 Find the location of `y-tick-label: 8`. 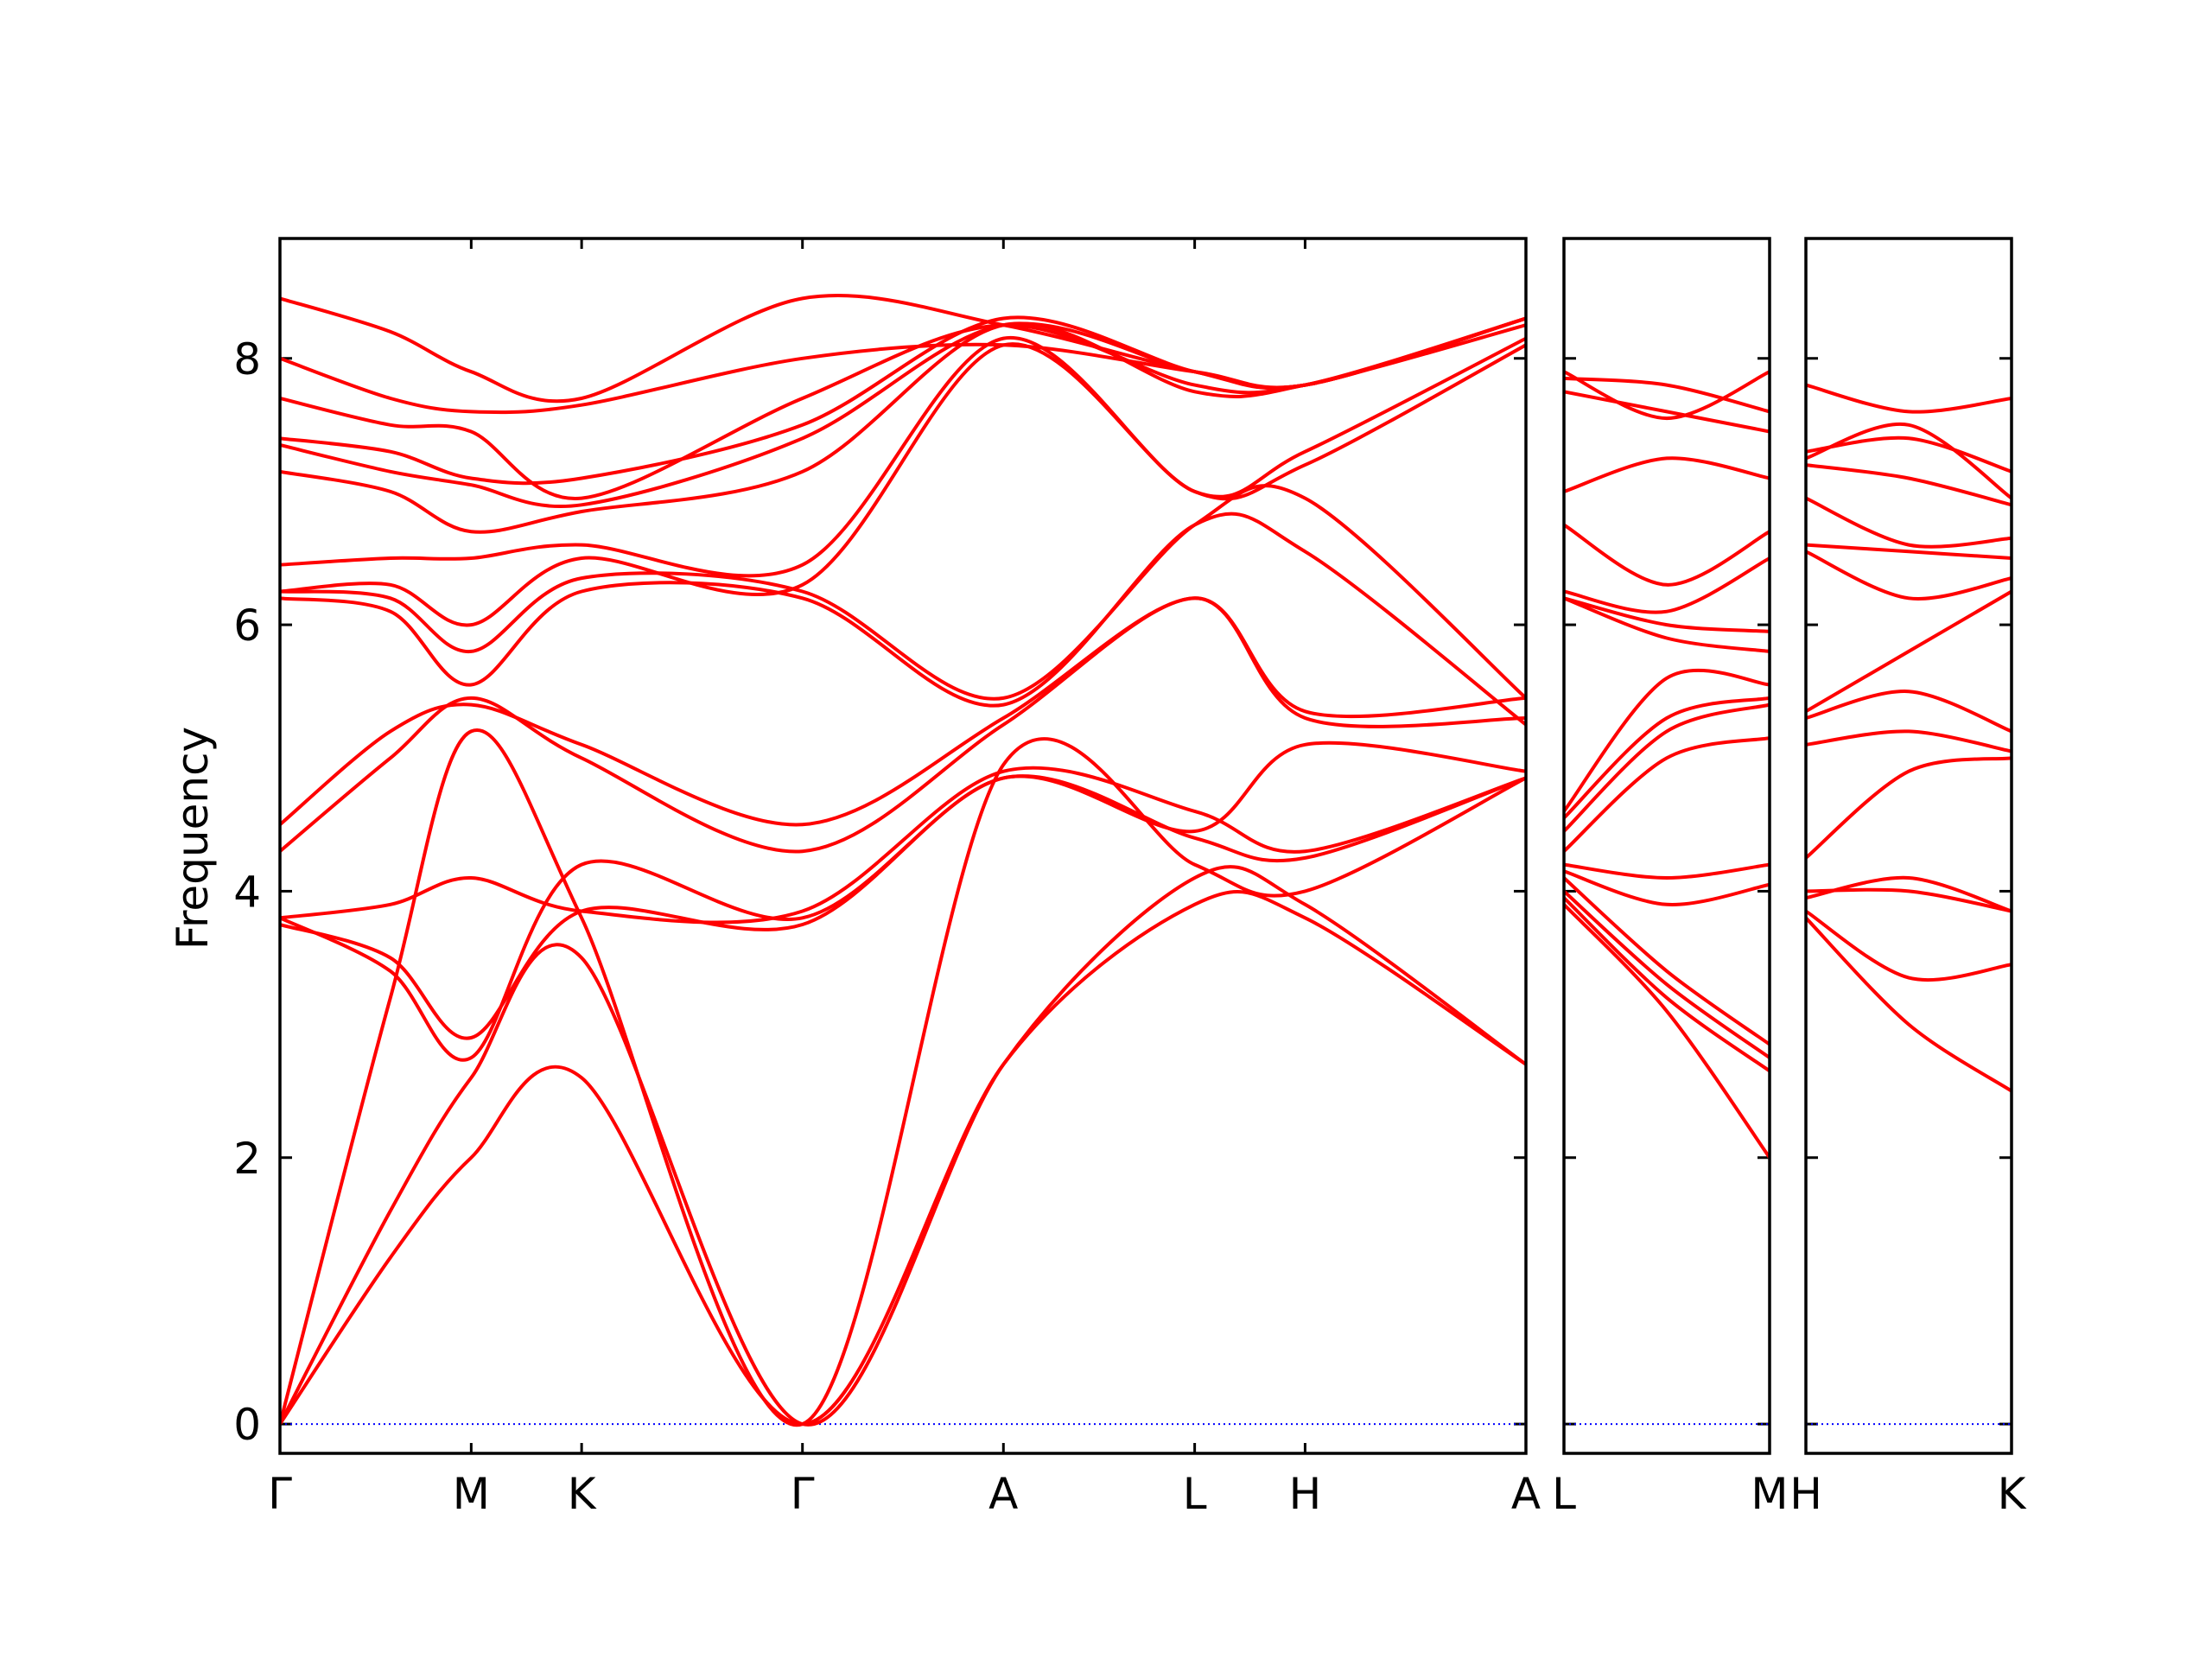

y-tick-label: 8 is located at coordinates (247, 359).